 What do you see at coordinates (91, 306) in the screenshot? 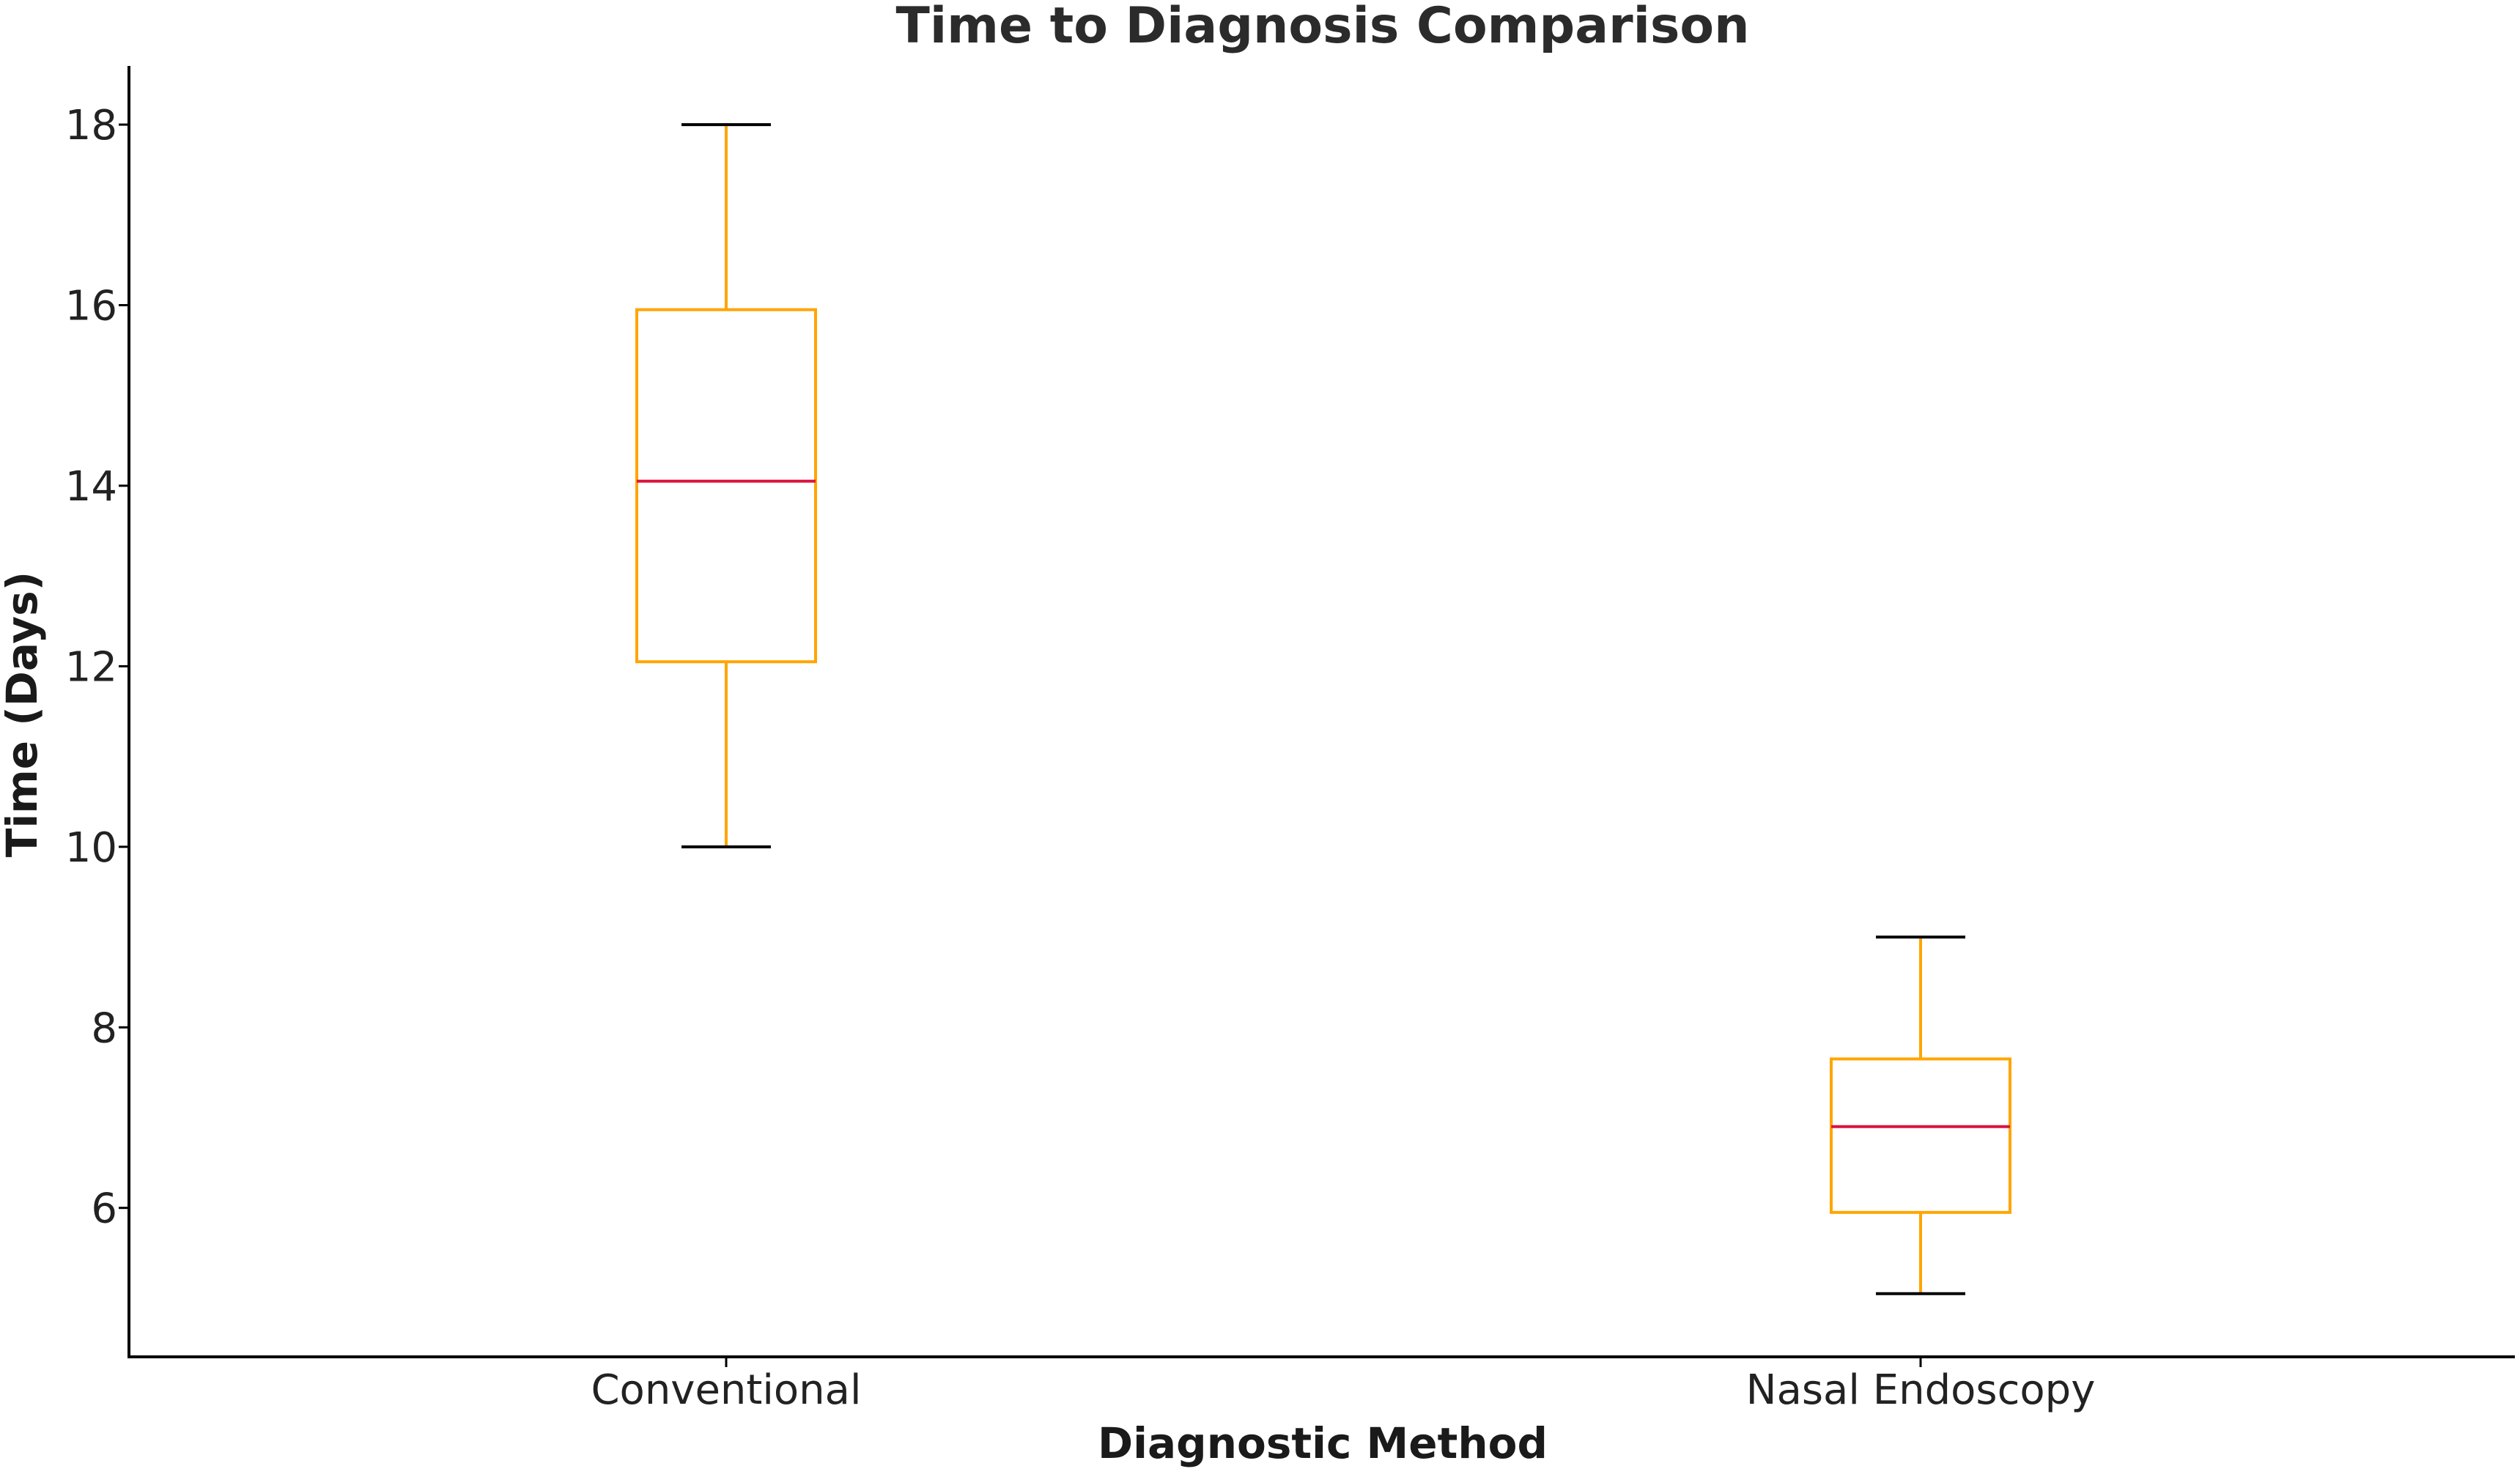
I see `y-tick-label: 16` at bounding box center [91, 306].